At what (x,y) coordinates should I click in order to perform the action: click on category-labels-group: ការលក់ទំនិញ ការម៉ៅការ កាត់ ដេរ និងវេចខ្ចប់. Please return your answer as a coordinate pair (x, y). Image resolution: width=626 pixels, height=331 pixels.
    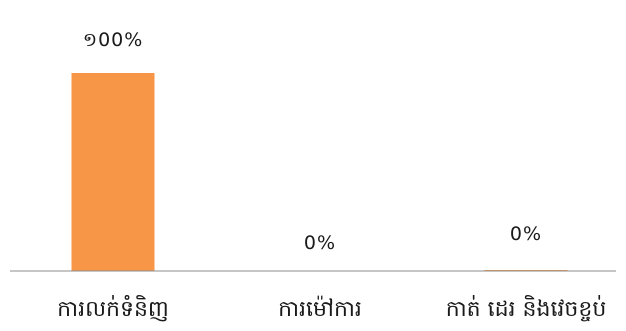
    Looking at the image, I should click on (331, 308).